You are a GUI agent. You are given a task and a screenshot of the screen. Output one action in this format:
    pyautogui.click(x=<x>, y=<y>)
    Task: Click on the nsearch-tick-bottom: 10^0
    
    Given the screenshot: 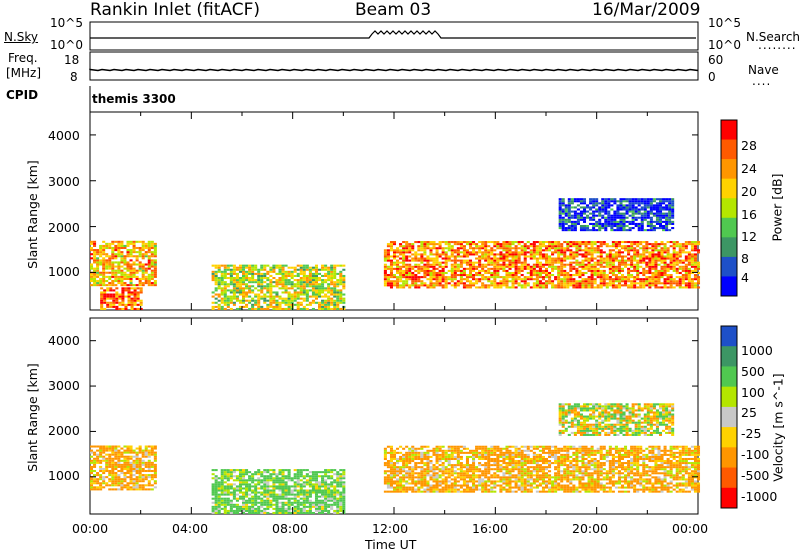 What is the action you would take?
    pyautogui.click(x=724, y=45)
    